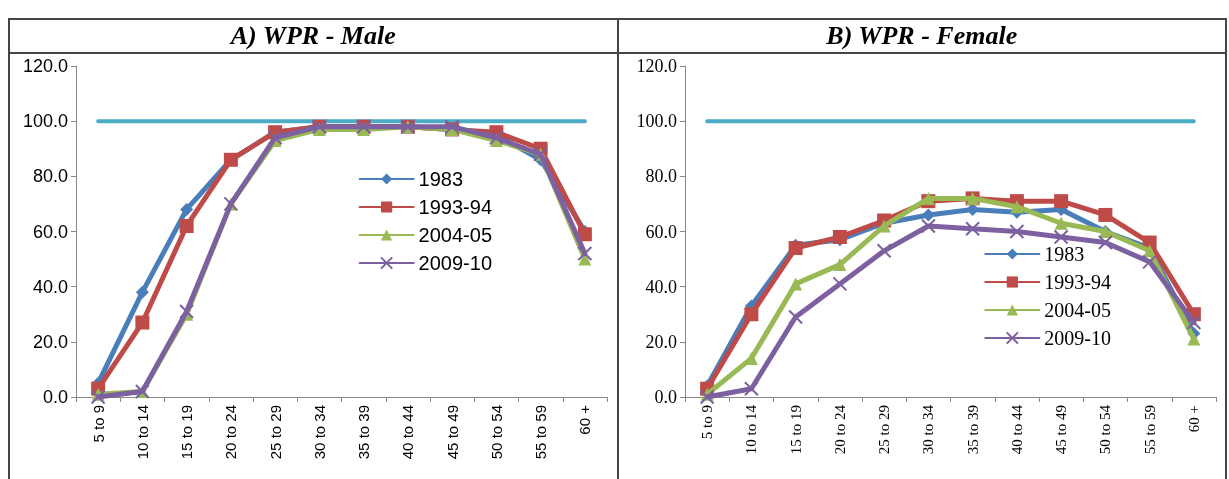 The width and height of the screenshot is (1229, 479). I want to click on chart-title: B) WPR - Female, so click(921, 36).